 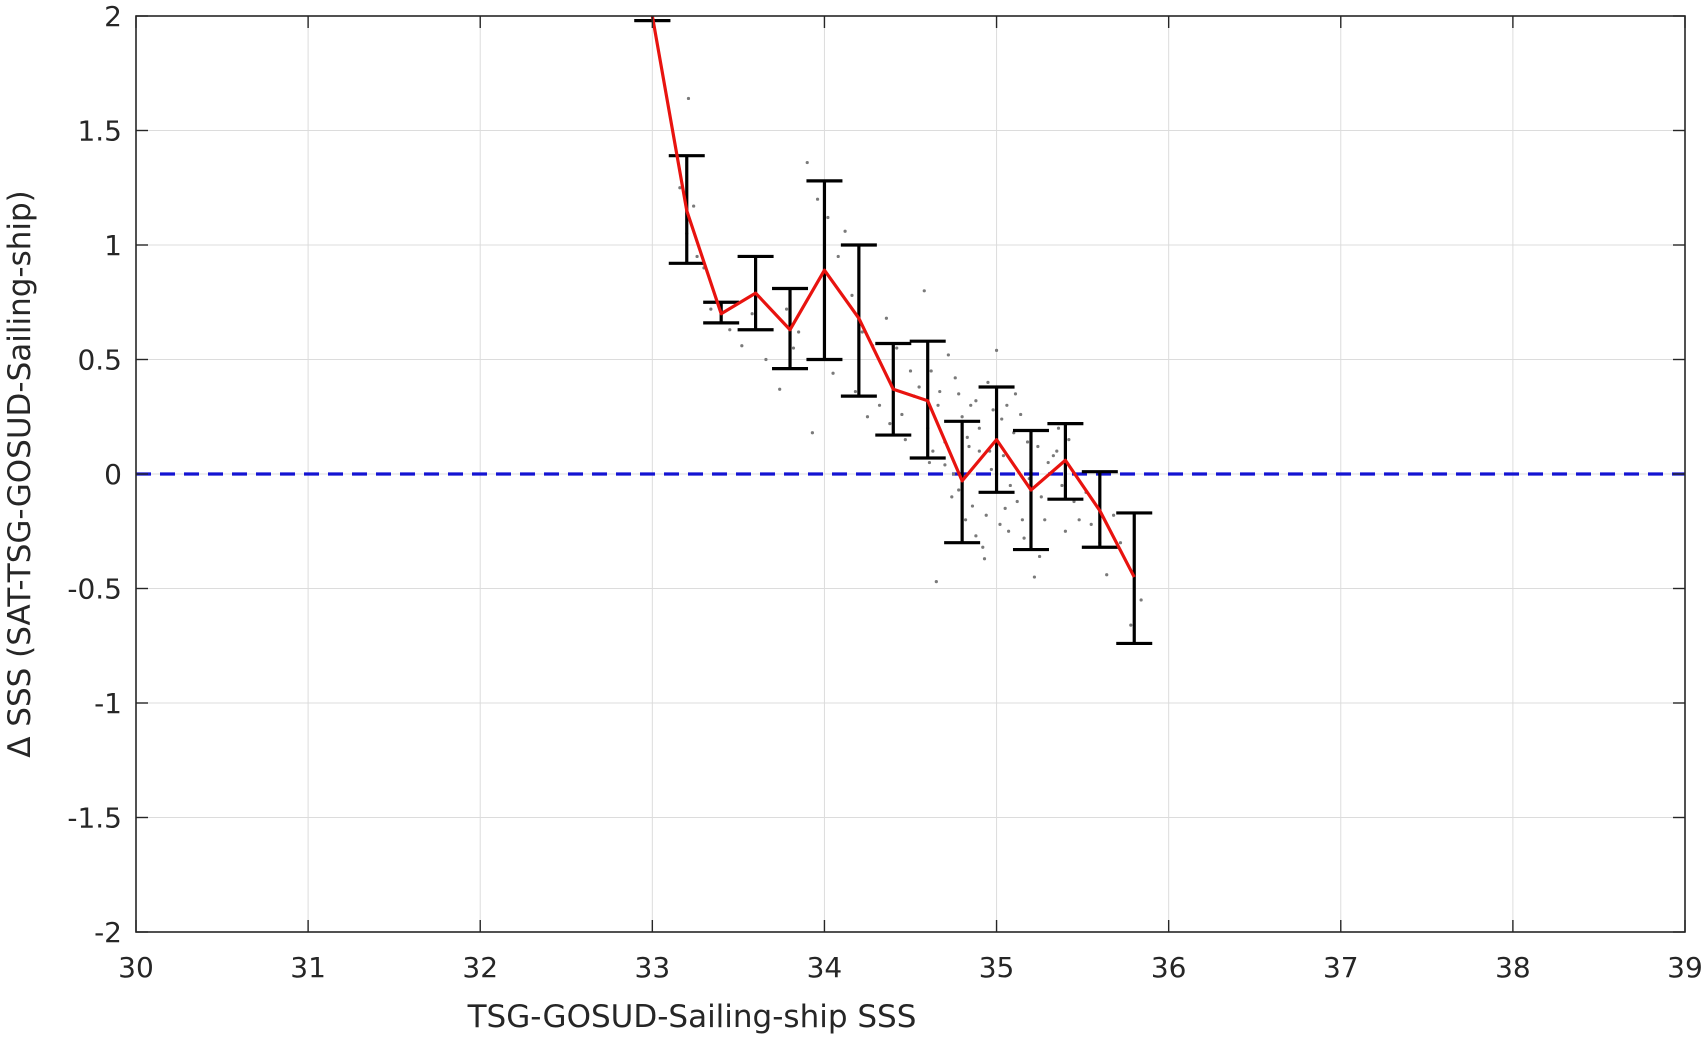 What do you see at coordinates (997, 967) in the screenshot?
I see `x-tick-label: 35` at bounding box center [997, 967].